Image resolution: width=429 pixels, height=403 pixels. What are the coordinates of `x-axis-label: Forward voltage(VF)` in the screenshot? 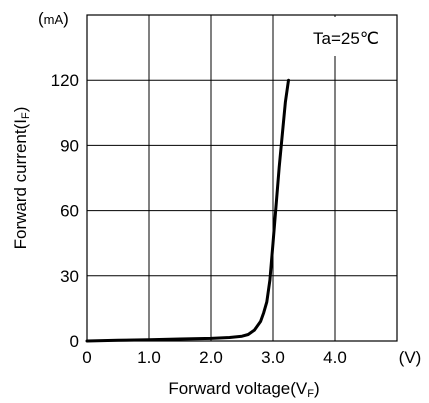 It's located at (243, 389).